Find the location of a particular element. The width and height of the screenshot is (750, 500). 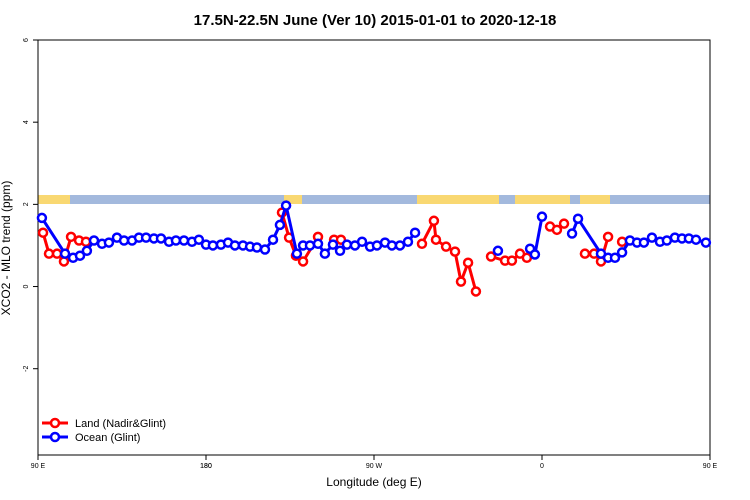

x-tick-label: 90 W is located at coordinates (374, 466).